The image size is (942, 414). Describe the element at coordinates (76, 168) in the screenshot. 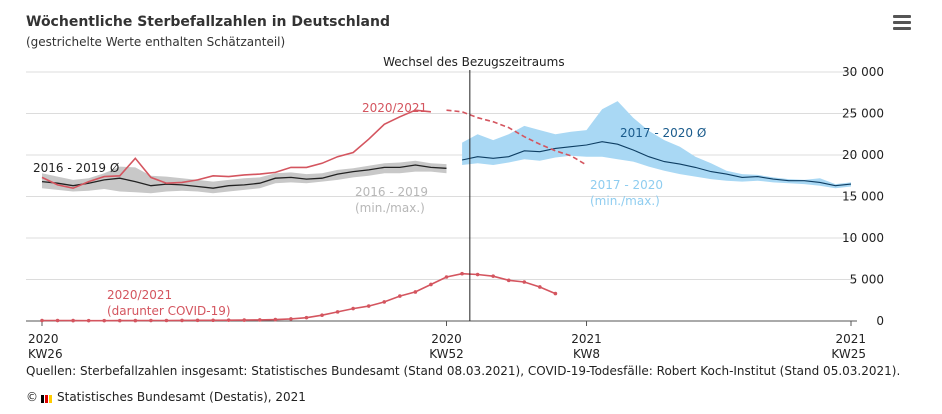

I see `label-avg-2016-2019: 2016 - 2019 Ø` at that location.